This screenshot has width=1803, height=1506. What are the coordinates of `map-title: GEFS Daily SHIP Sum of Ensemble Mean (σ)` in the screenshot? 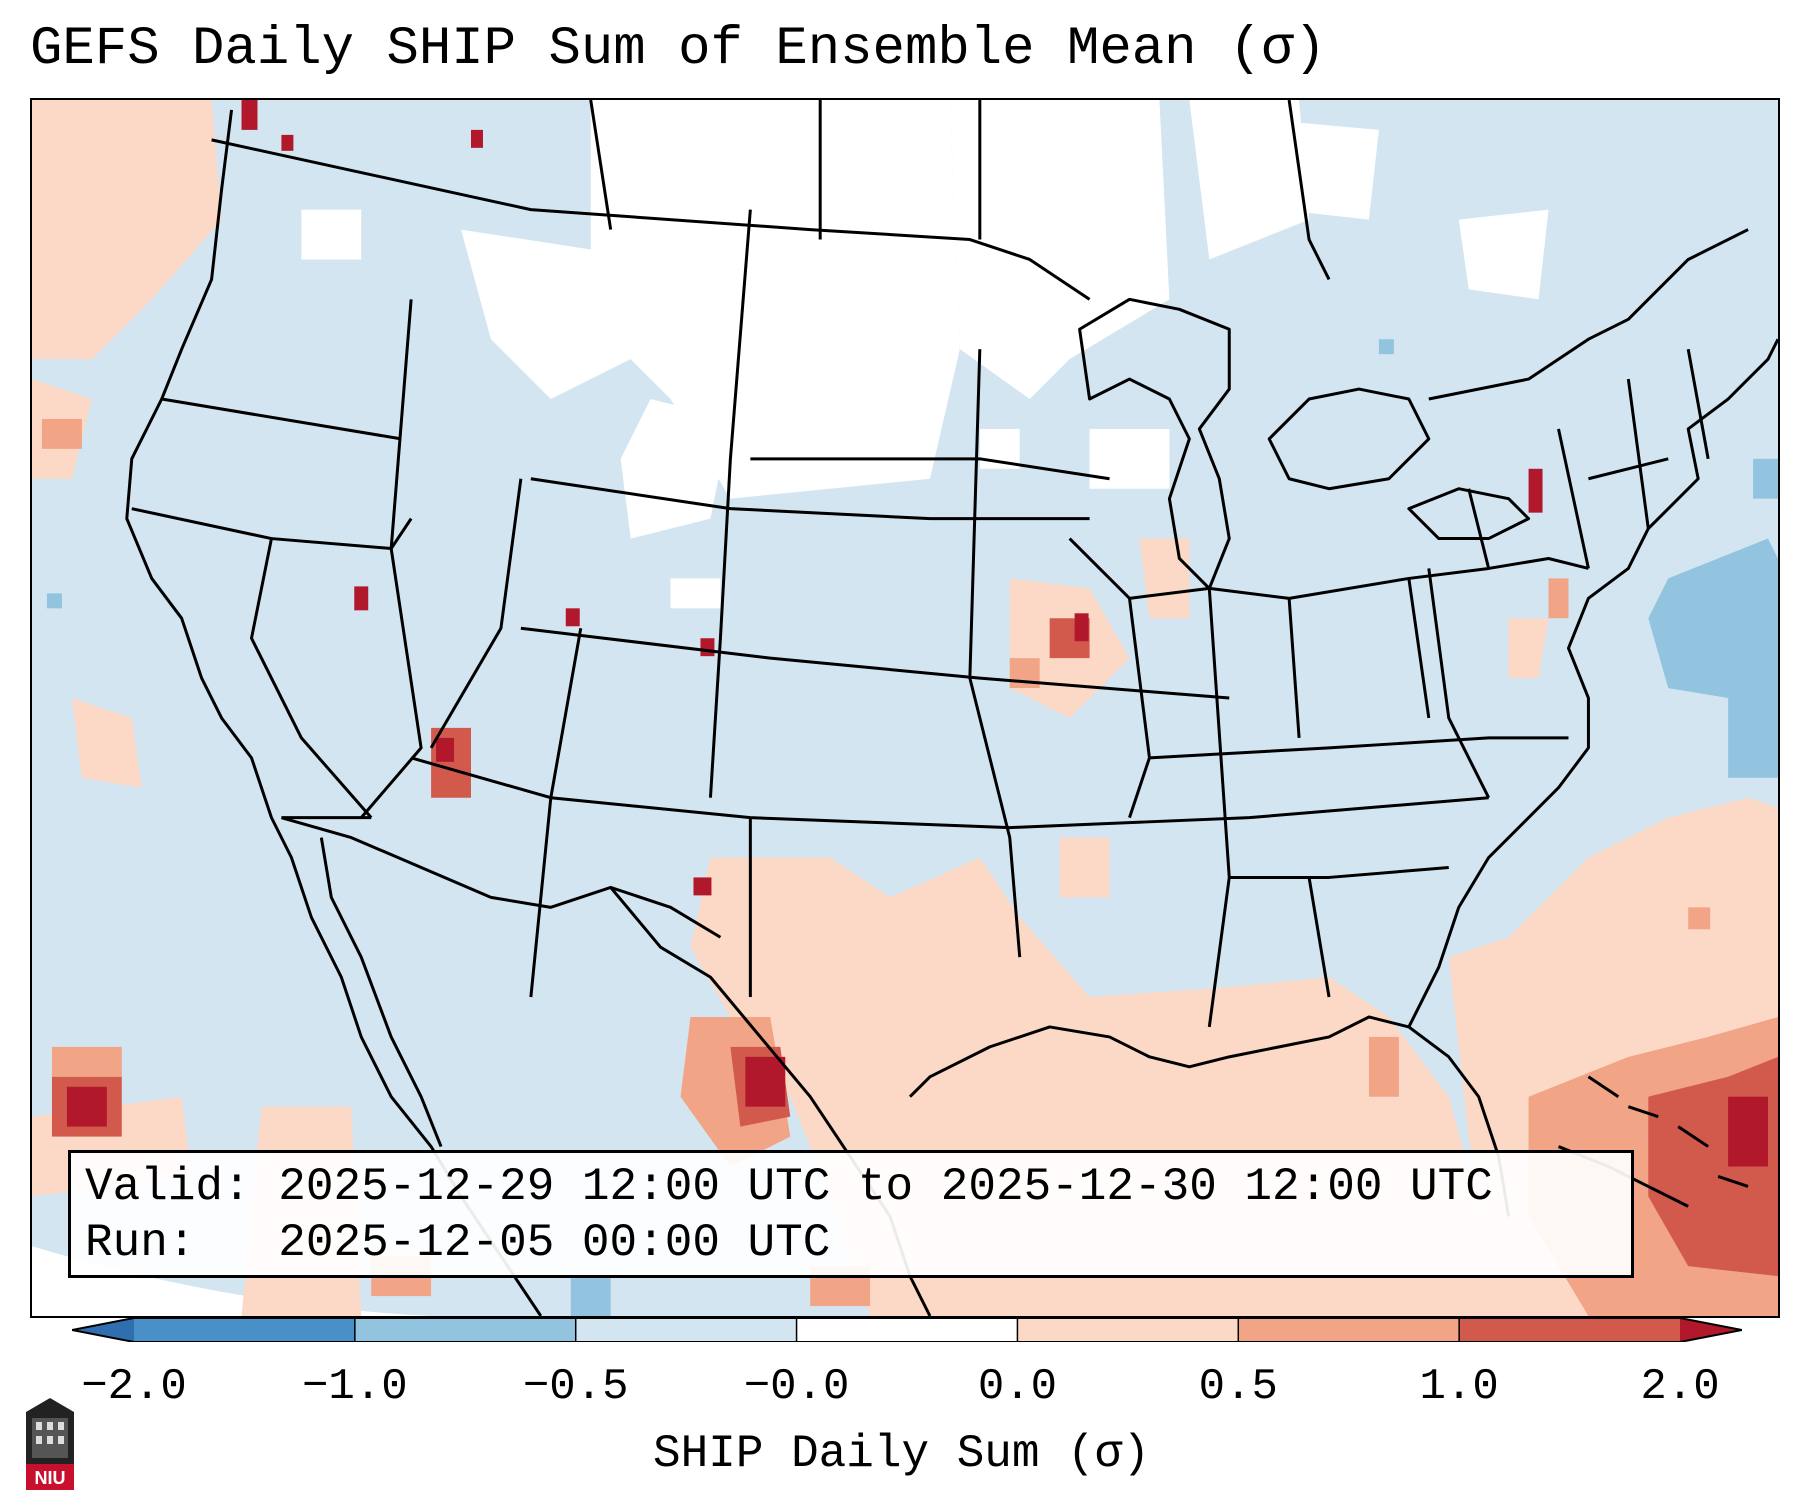 It's located at (678, 49).